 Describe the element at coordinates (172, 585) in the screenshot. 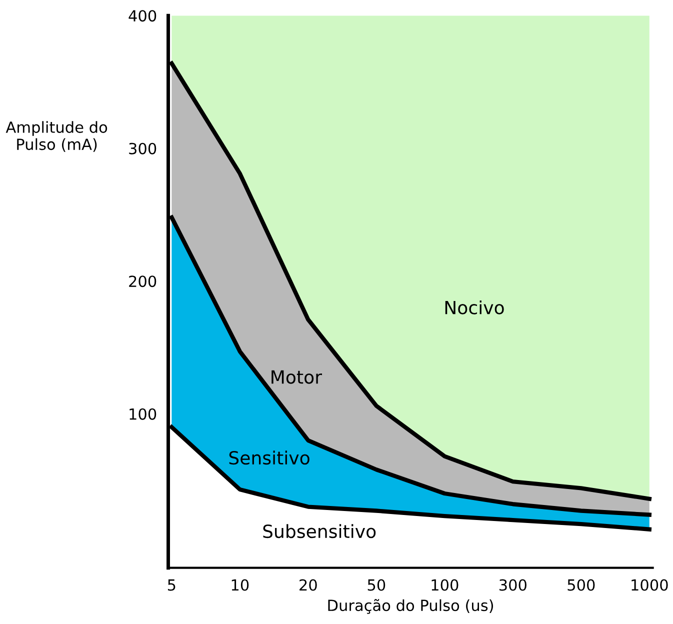

I see `x-tick-label: 5` at that location.